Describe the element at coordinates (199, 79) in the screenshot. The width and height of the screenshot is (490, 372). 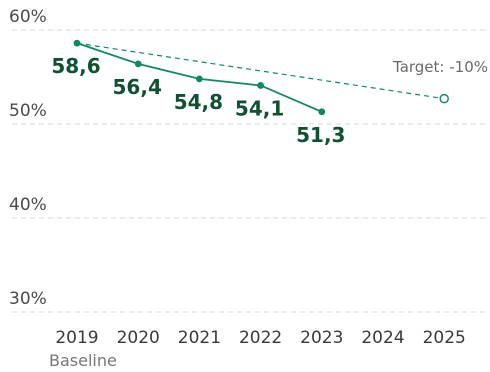
I see `data-point-2021` at that location.